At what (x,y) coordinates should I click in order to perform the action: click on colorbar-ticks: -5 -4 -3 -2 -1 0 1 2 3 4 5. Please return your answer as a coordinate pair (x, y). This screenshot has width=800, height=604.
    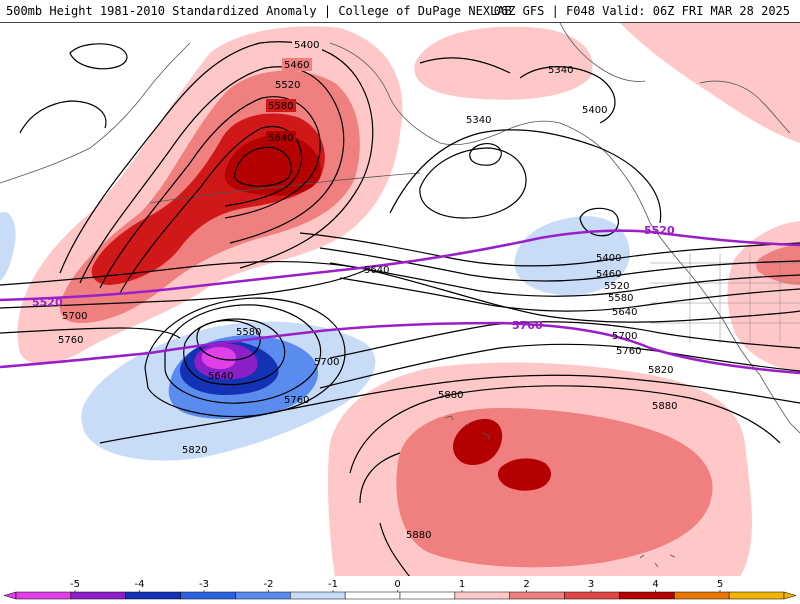
    Looking at the image, I should click on (396, 585).